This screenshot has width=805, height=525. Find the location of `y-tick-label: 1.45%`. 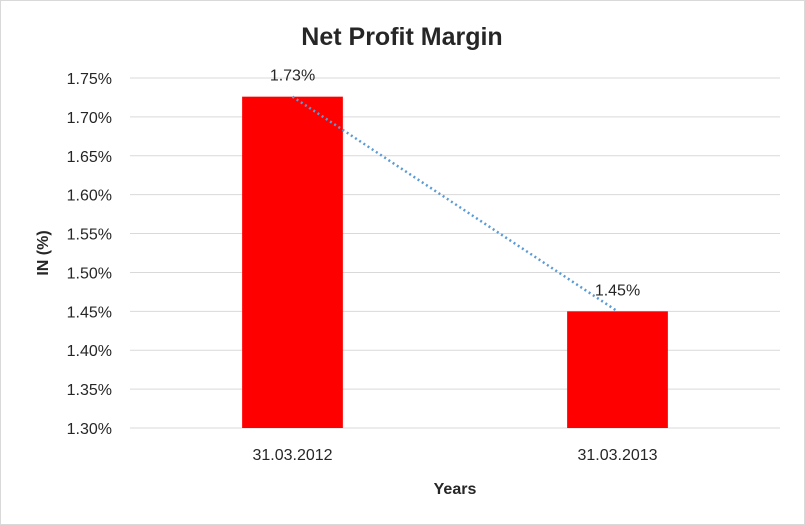

y-tick-label: 1.45% is located at coordinates (89, 312).